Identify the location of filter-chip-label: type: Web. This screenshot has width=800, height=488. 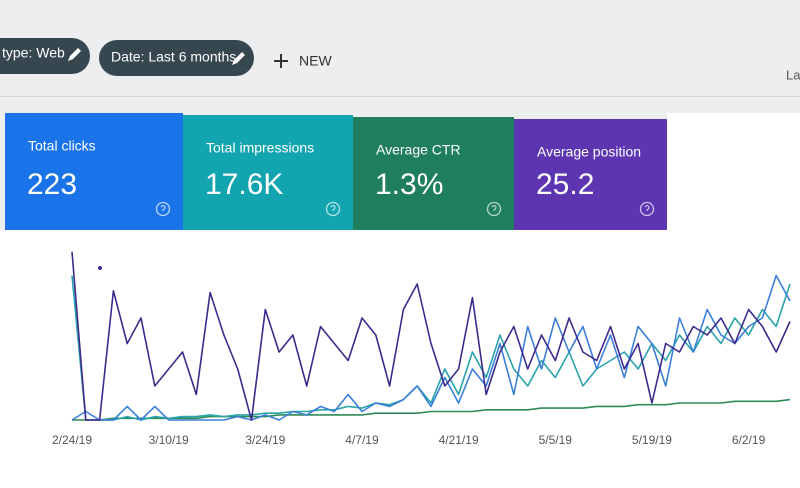
(33, 53).